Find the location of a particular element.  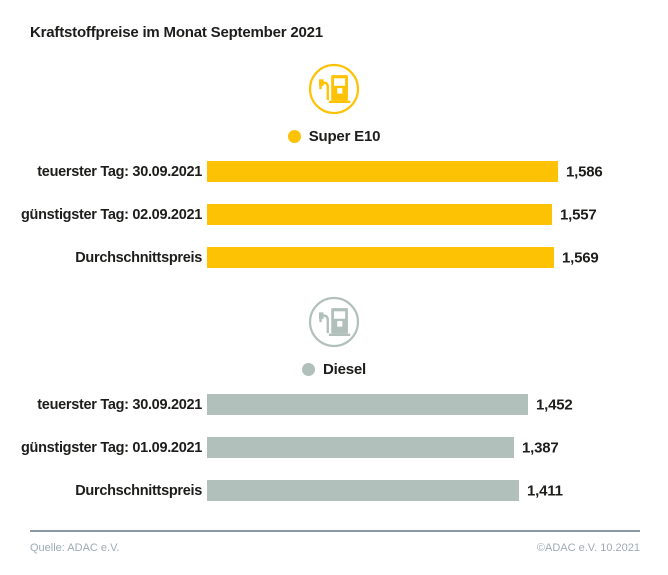

legend-label: Super E10 is located at coordinates (344, 136).